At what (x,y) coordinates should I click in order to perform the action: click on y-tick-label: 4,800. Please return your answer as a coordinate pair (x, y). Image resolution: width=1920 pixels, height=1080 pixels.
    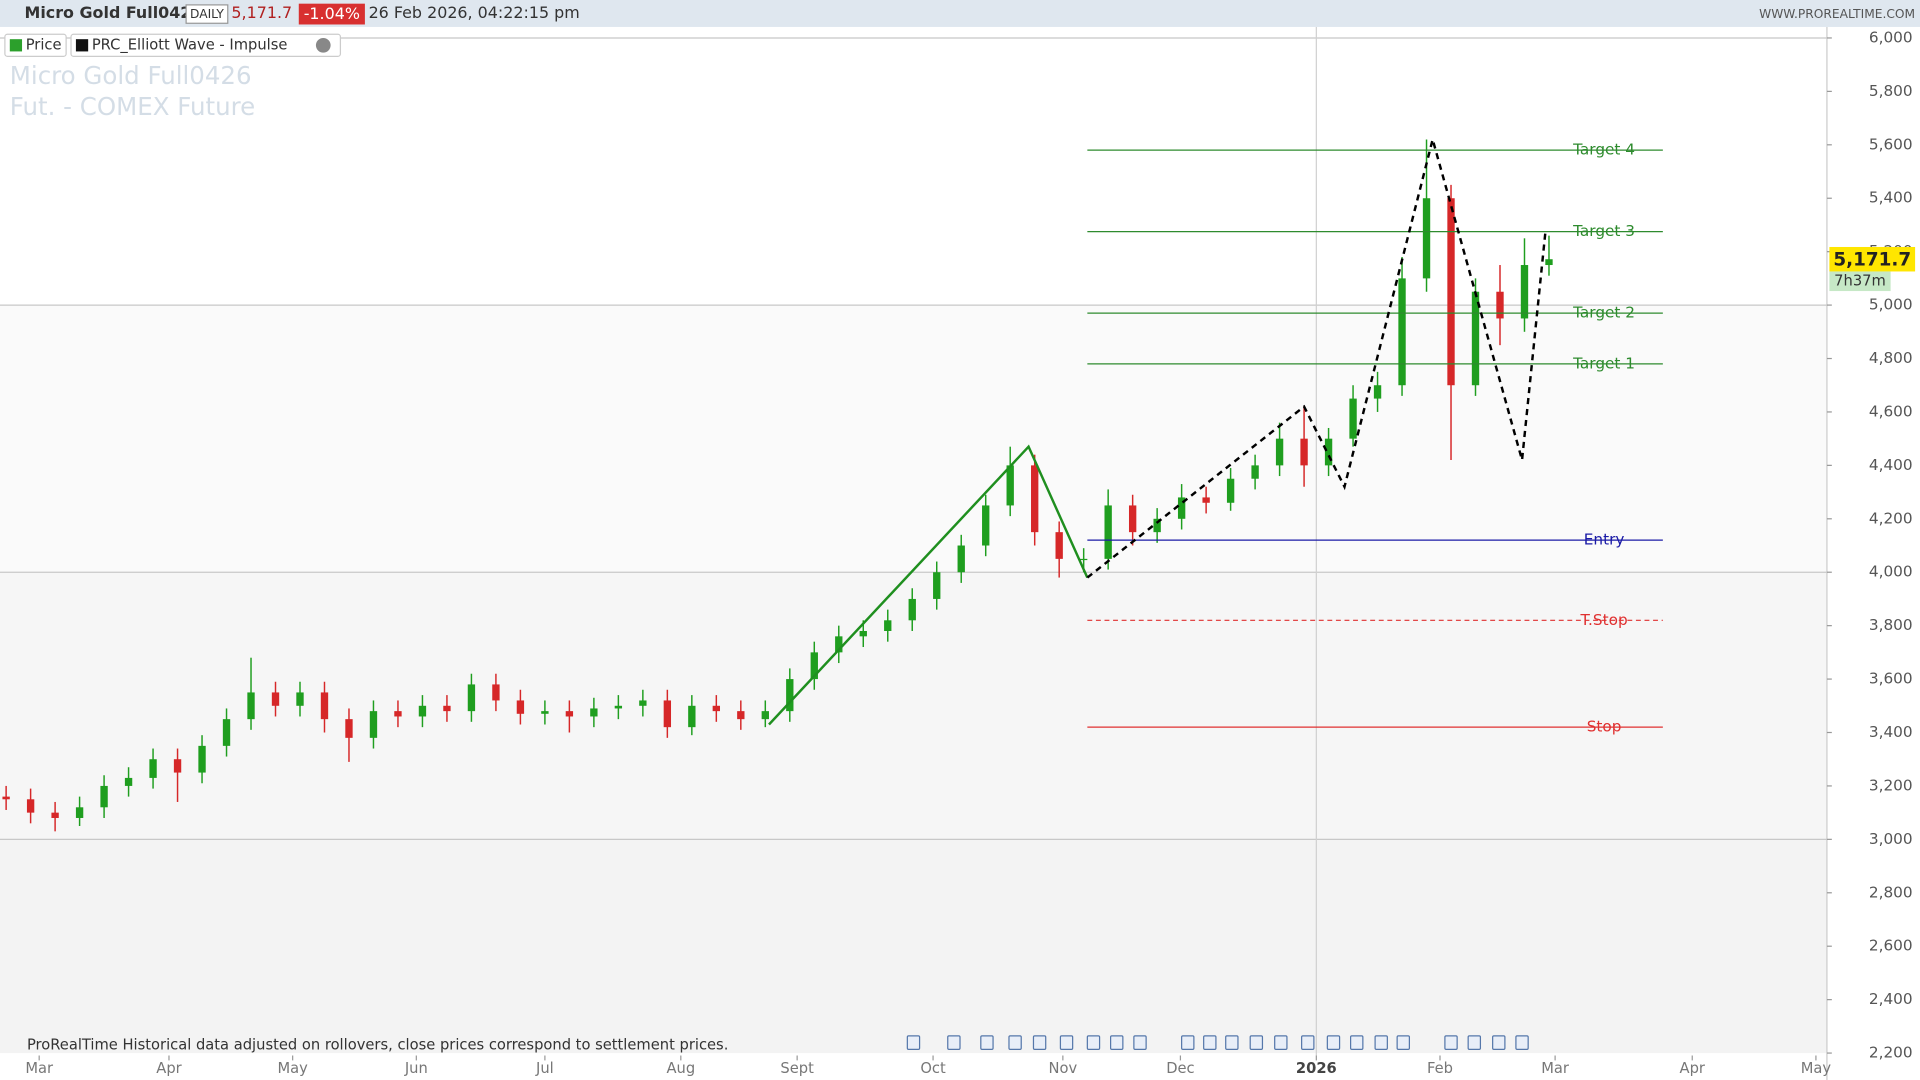
    Looking at the image, I should click on (1891, 358).